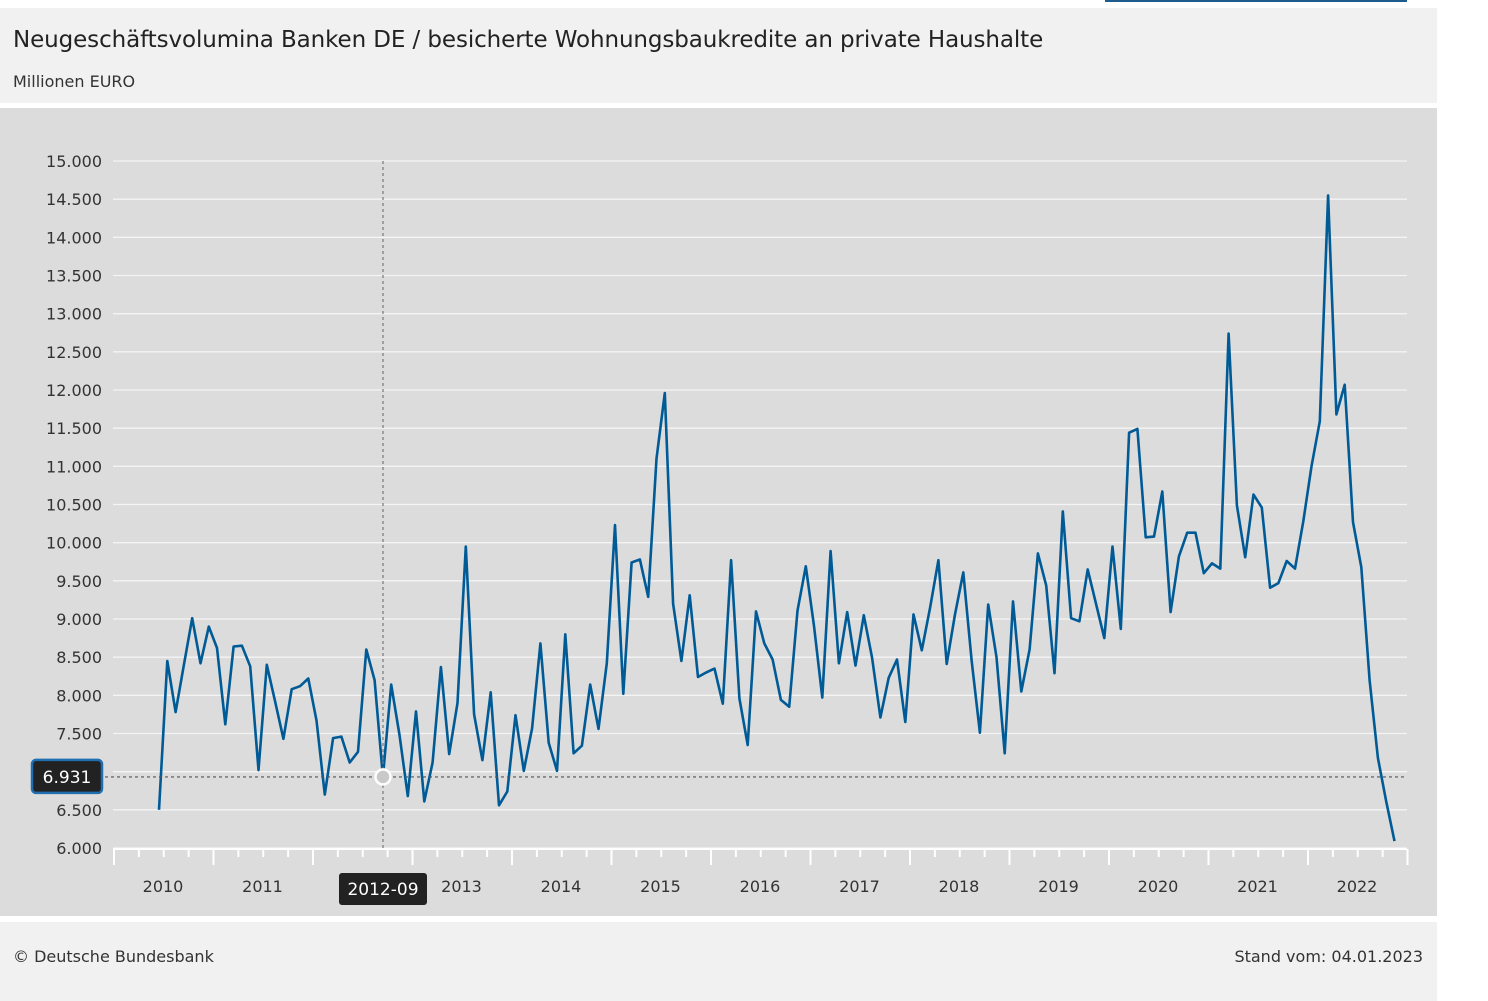 The image size is (1488, 1001). I want to click on x-tick-label: 2014, so click(561, 886).